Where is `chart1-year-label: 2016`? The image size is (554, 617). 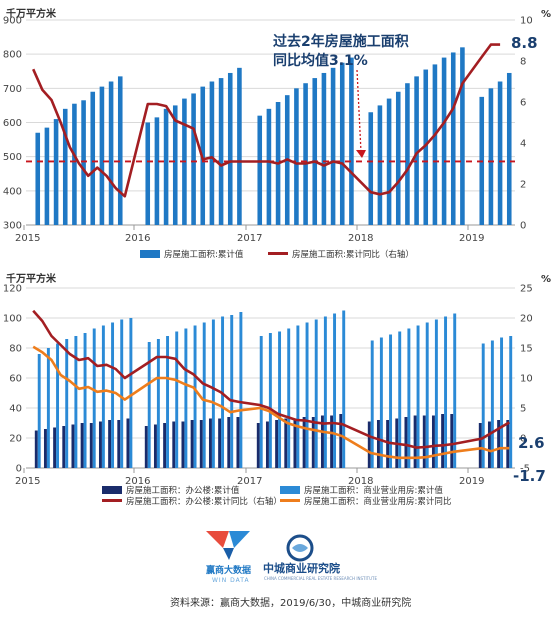
chart1-year-label: 2016 is located at coordinates (137, 238).